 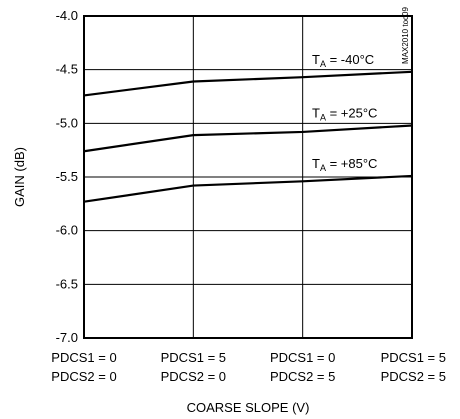 I want to click on y-tick-label: -5.5, so click(x=67, y=176).